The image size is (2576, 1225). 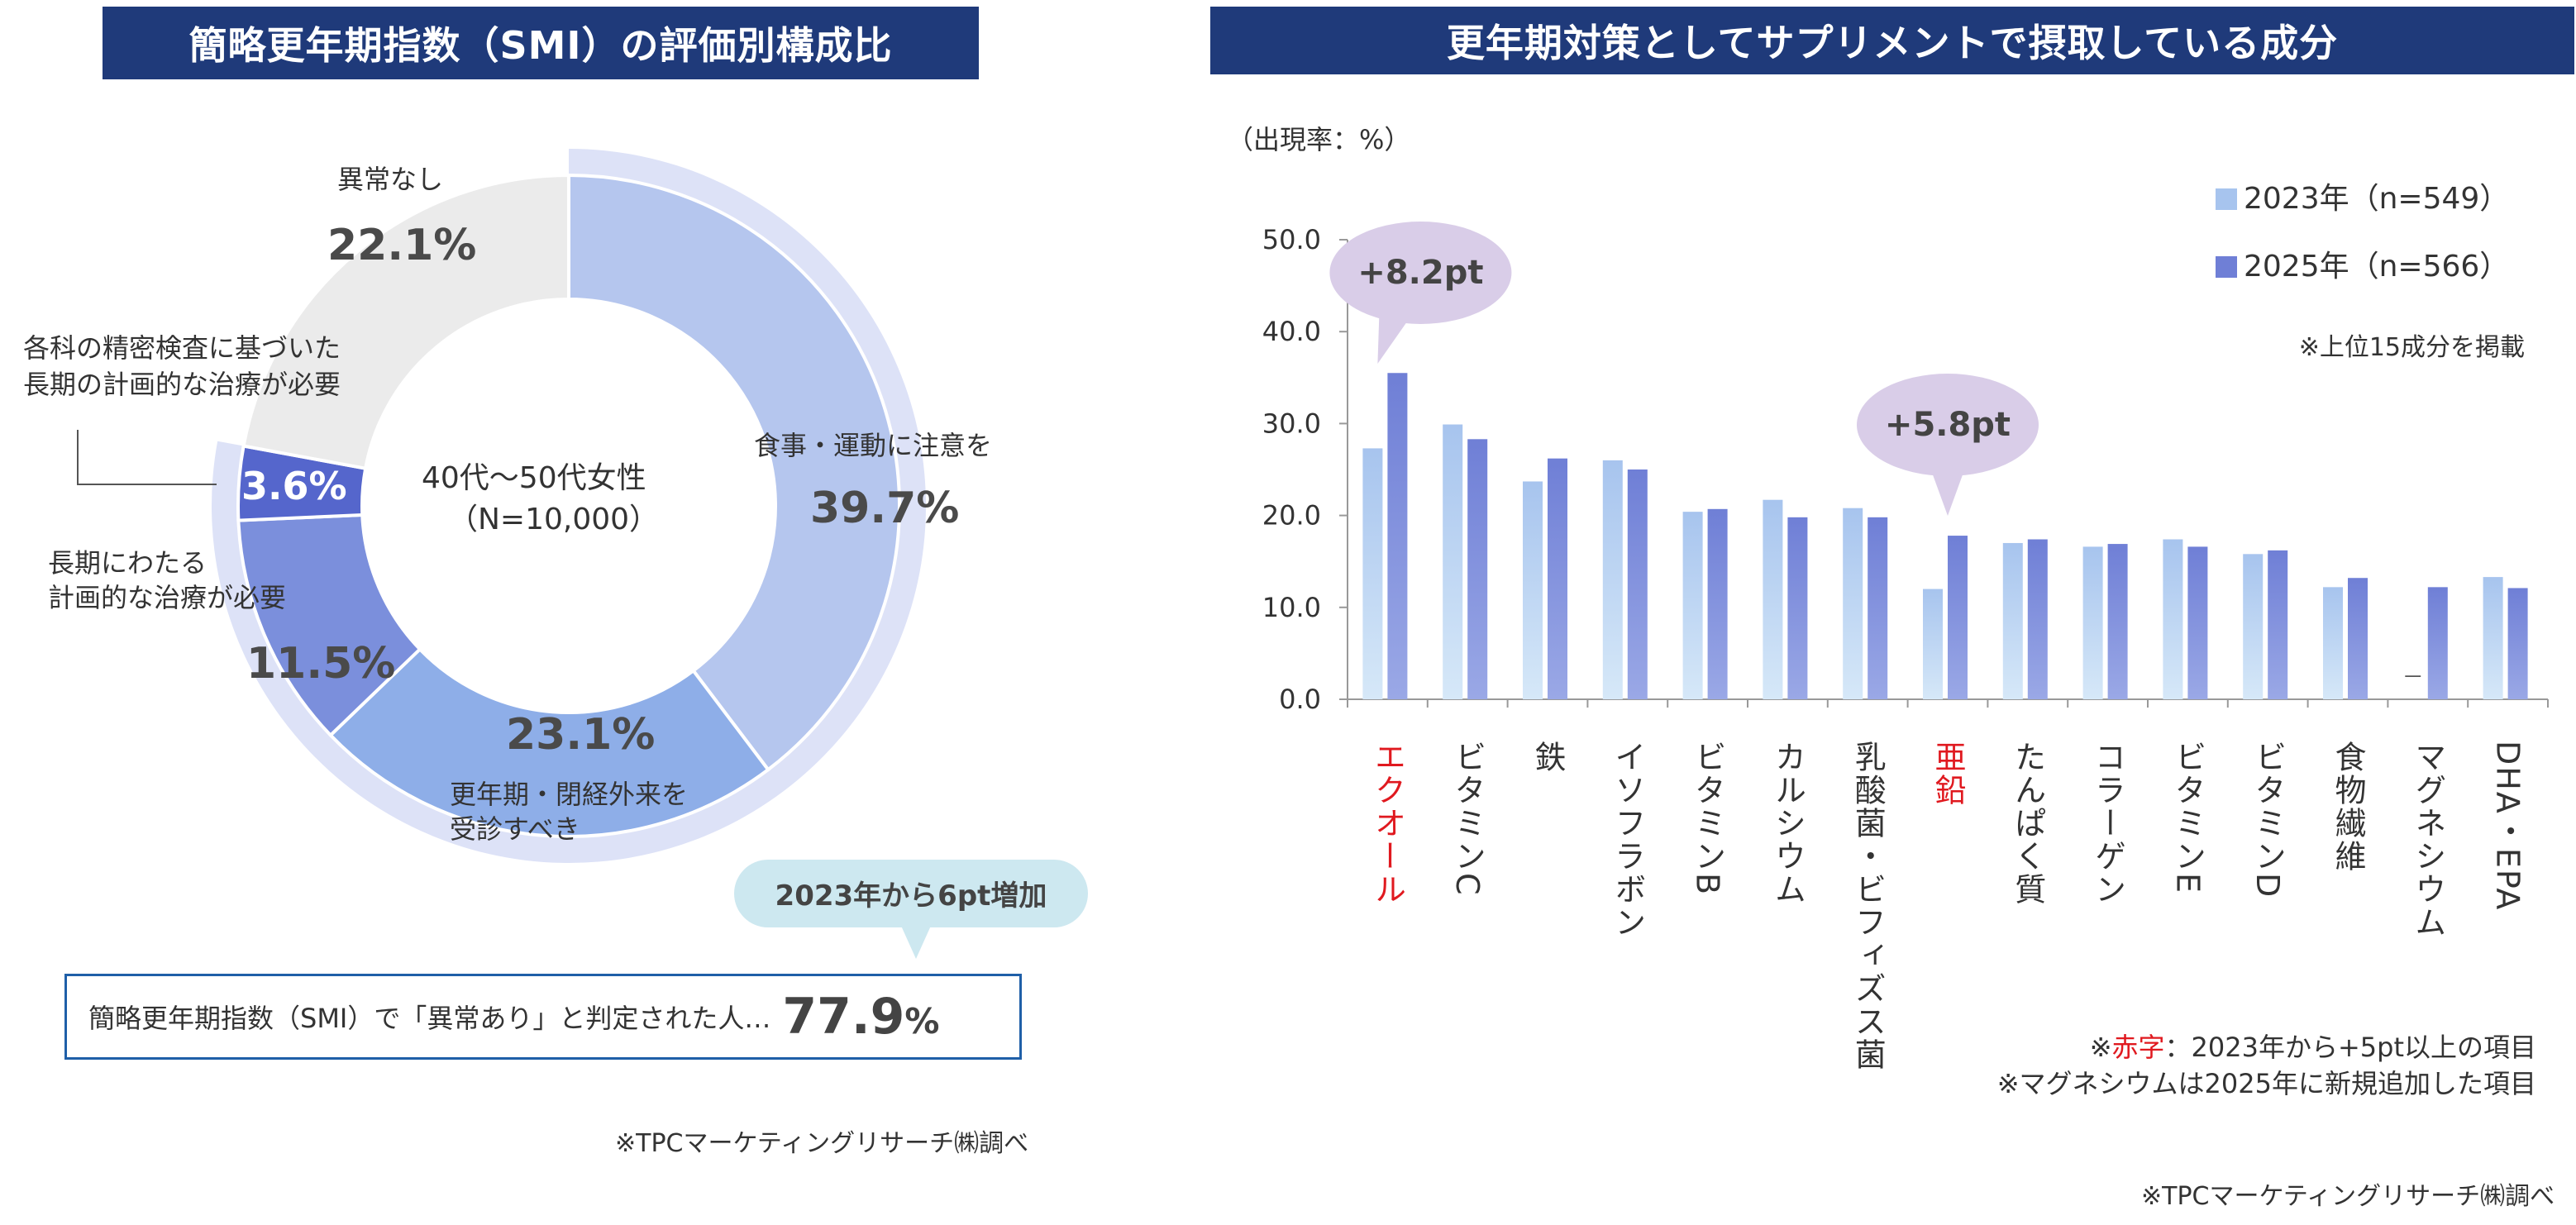 What do you see at coordinates (822, 1143) in the screenshot?
I see `source-note-left: ※TPCマーケティングリサーチ㈱調べ` at bounding box center [822, 1143].